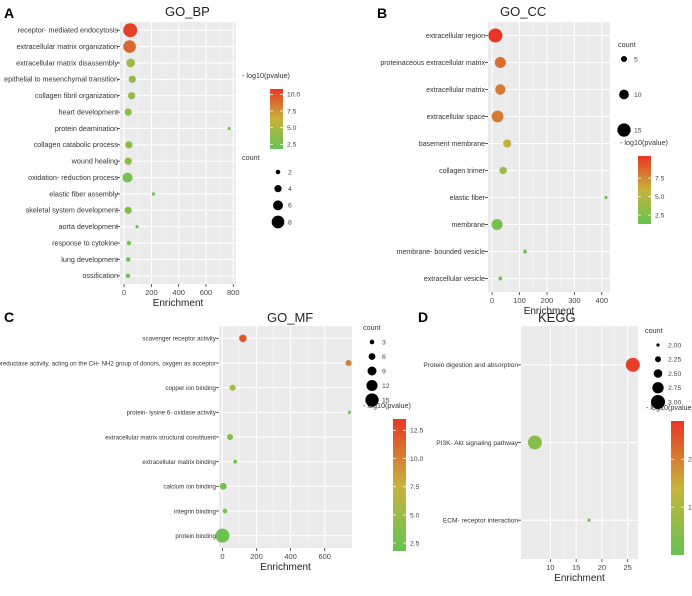 The height and width of the screenshot is (596, 692). Describe the element at coordinates (290, 317) in the screenshot. I see `panel-title: GO_MF` at that location.